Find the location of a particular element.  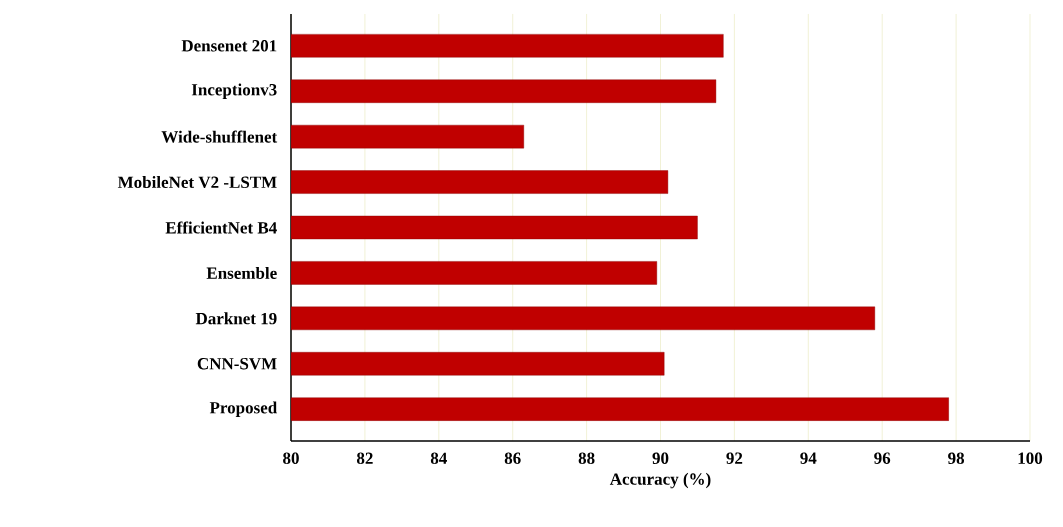

x-tick-label: 88 is located at coordinates (586, 458).